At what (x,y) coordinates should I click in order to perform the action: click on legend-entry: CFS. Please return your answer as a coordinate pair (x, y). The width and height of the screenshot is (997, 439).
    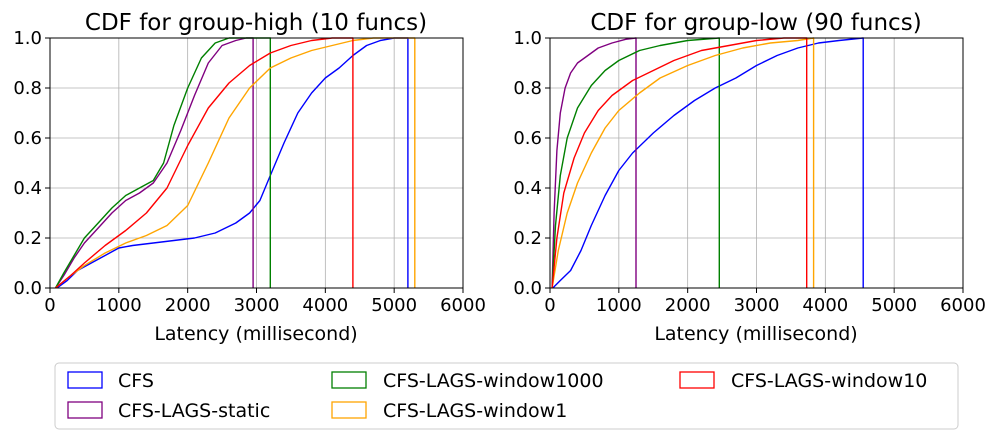
    Looking at the image, I should click on (110, 381).